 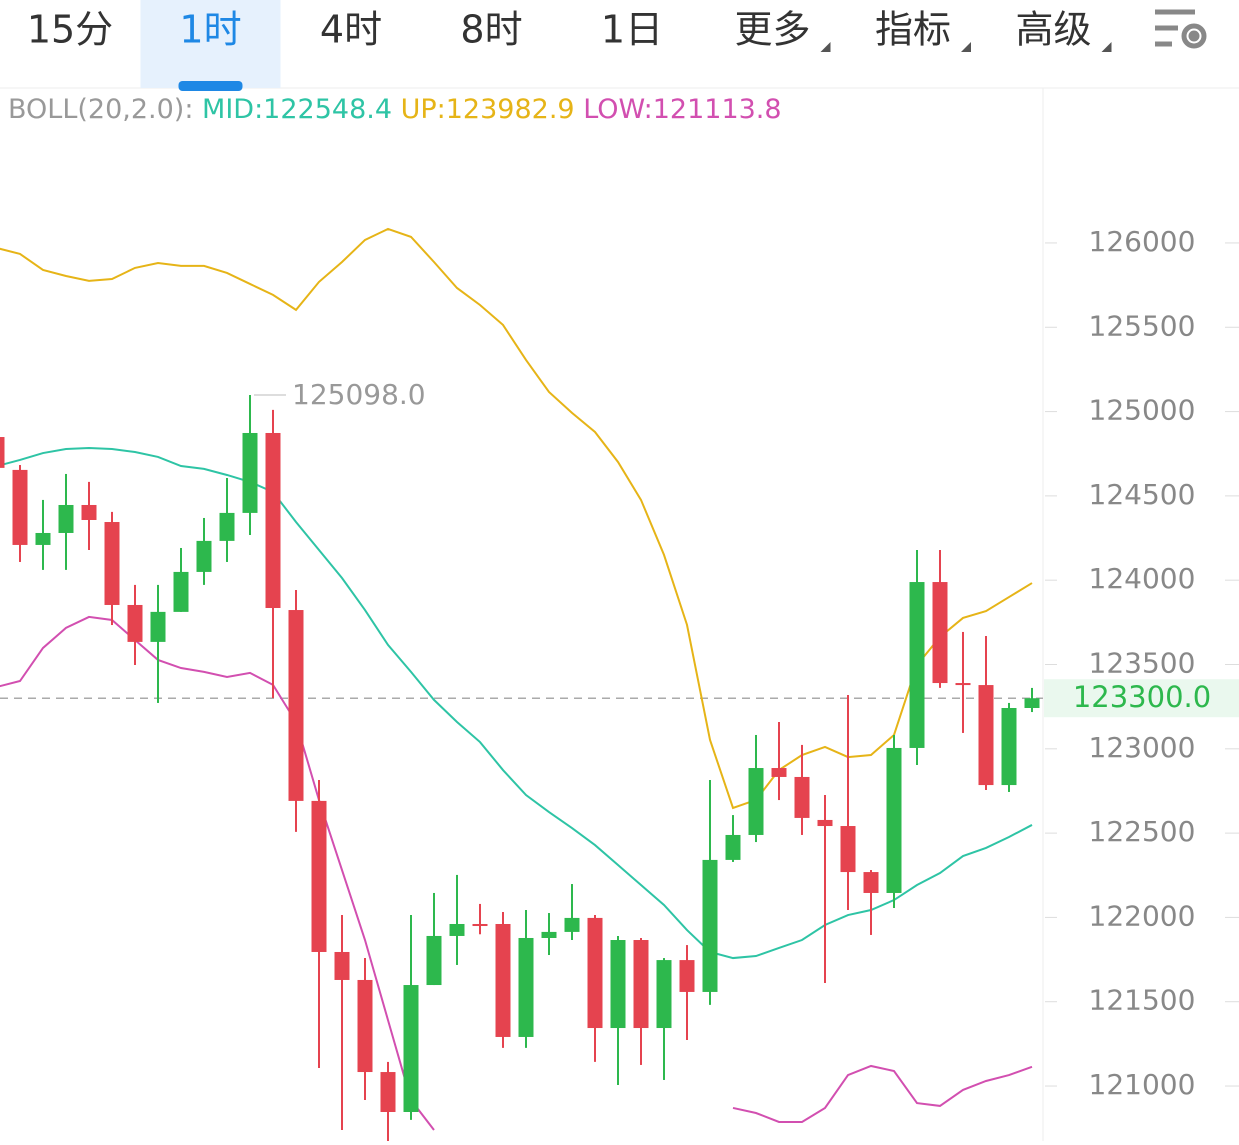 What do you see at coordinates (351, 30) in the screenshot?
I see `tab-label: 4时` at bounding box center [351, 30].